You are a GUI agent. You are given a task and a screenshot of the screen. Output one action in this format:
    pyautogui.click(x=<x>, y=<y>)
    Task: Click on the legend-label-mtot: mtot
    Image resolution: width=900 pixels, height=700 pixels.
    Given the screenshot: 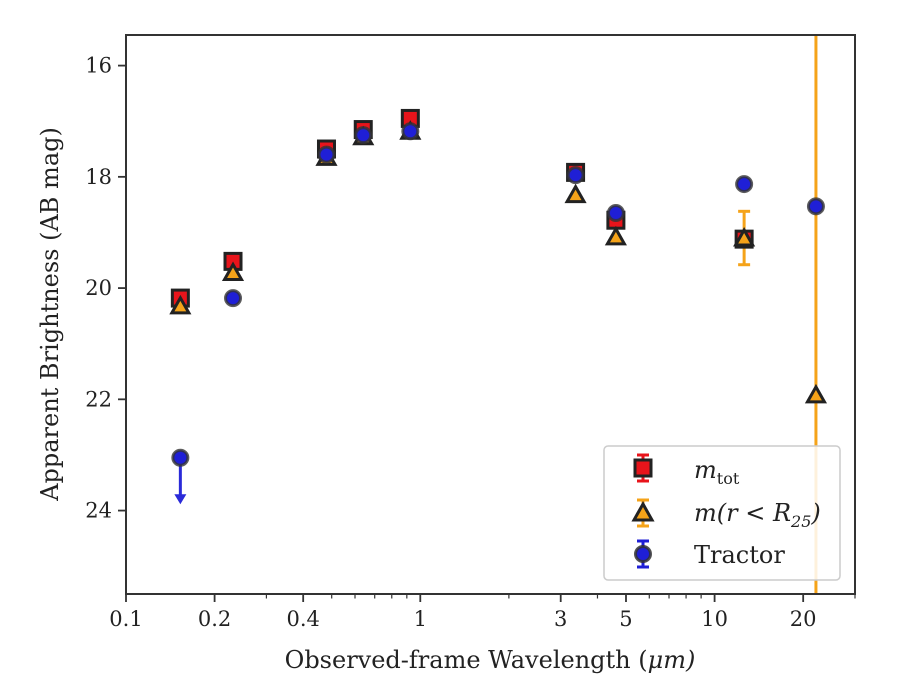 What is the action you would take?
    pyautogui.click(x=717, y=472)
    